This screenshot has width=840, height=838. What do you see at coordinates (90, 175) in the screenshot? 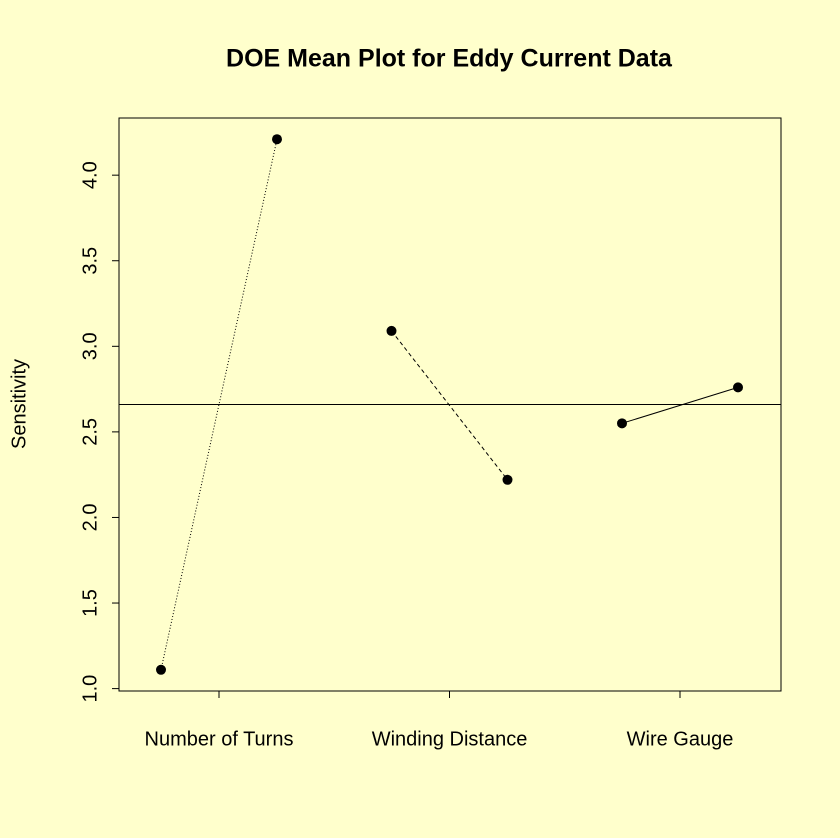
I see `y-tick-label: 4.0` at bounding box center [90, 175].